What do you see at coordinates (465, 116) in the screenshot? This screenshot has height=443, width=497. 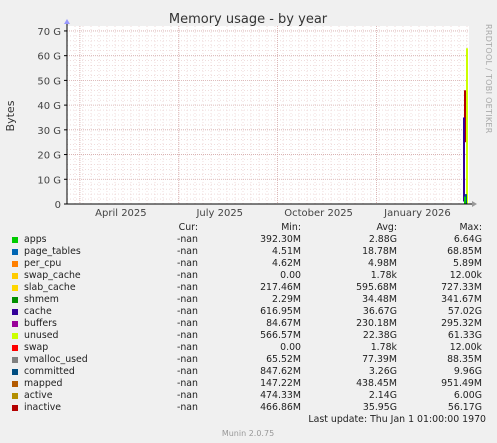 I see `mark-inactive` at bounding box center [465, 116].